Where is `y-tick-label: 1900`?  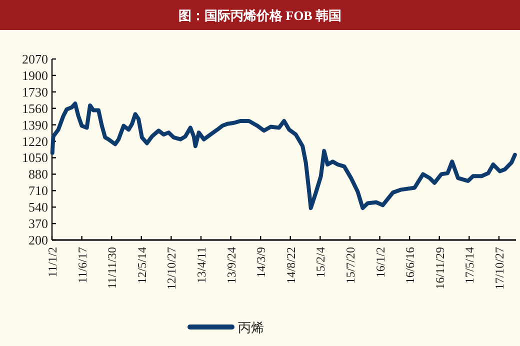 y-tick-label: 1900 is located at coordinates (35, 75).